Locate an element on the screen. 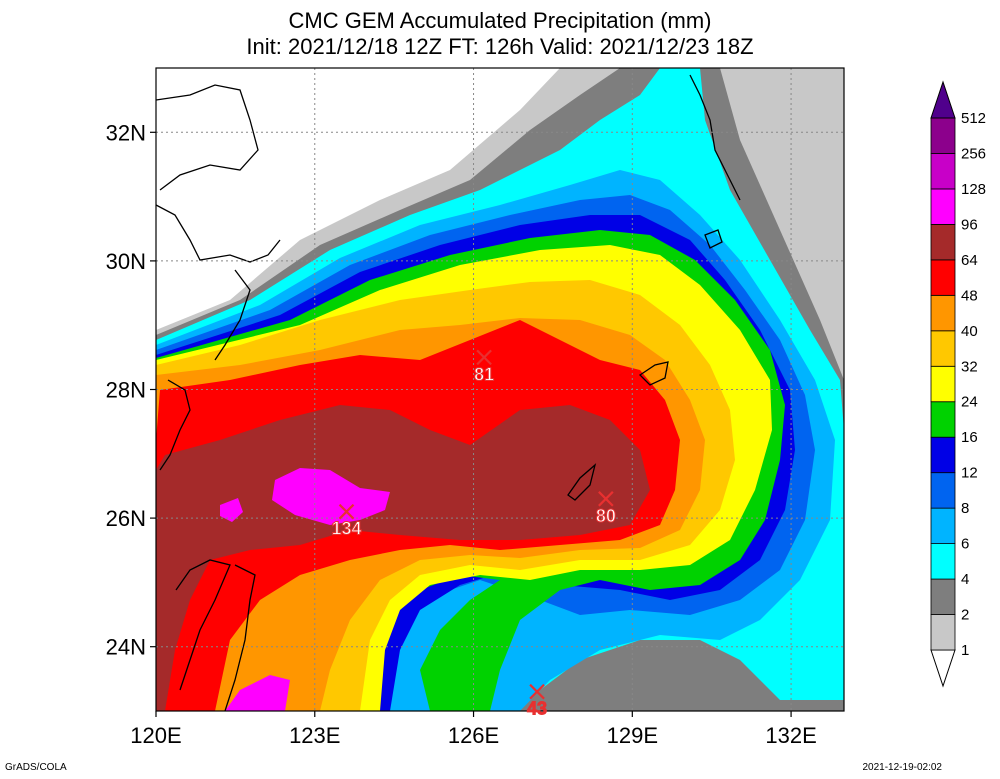 The image size is (1000, 779). field-96mm is located at coordinates (331, 496).